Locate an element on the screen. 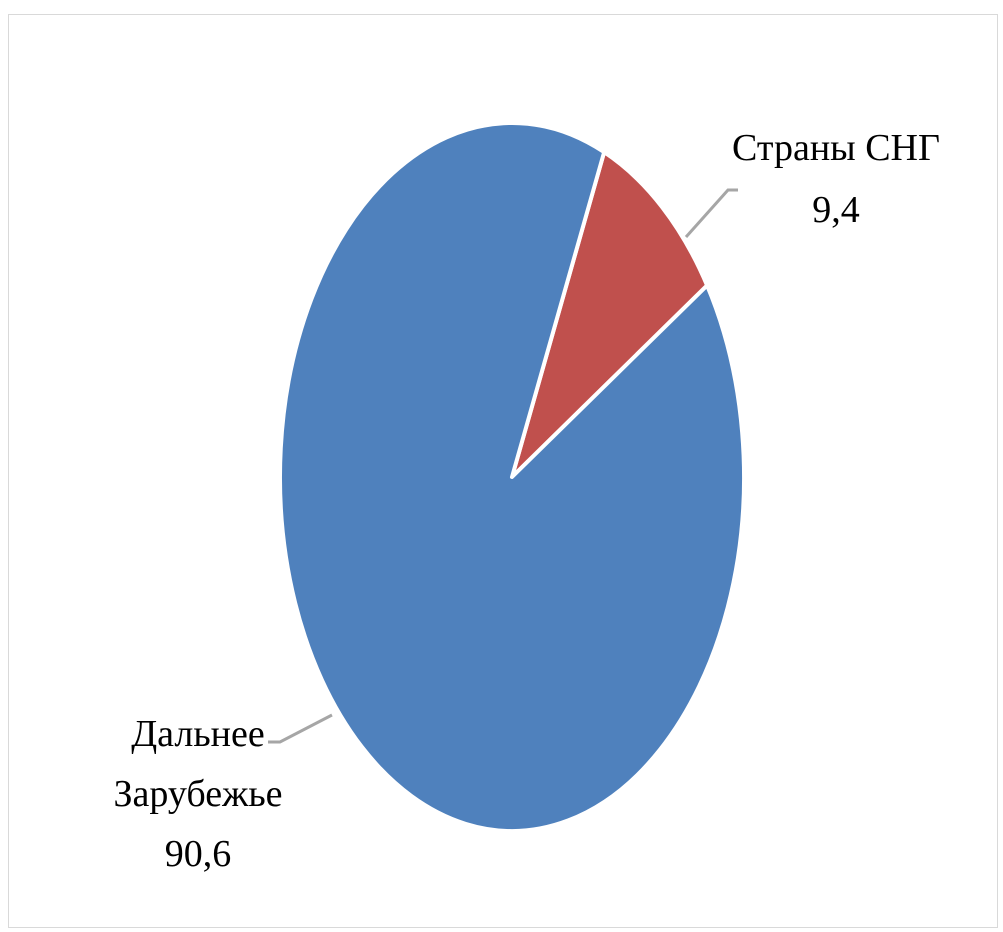 Image resolution: width=1003 pixels, height=932 pixels. slice-value-far-abroad: 90,6 is located at coordinates (198, 854).